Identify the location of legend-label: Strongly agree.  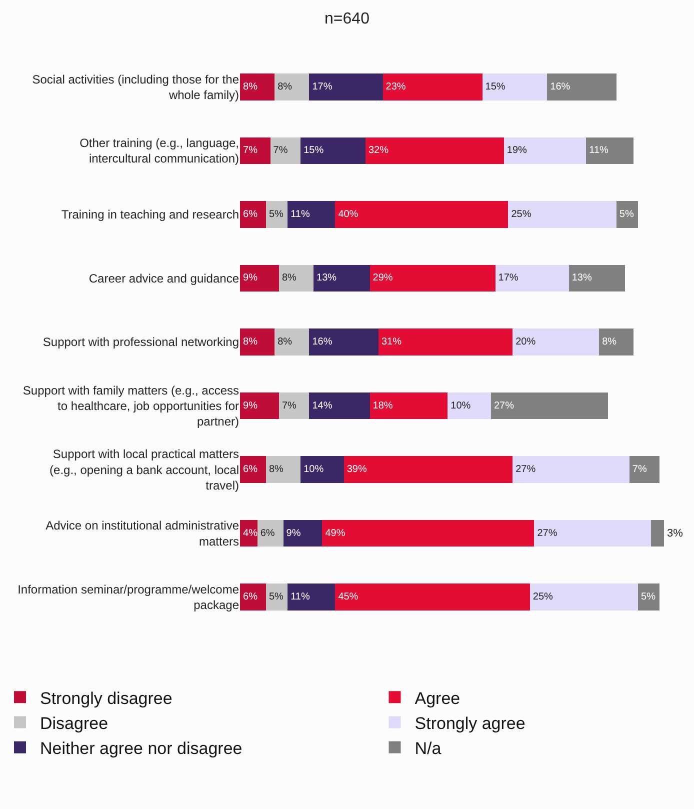
(470, 723).